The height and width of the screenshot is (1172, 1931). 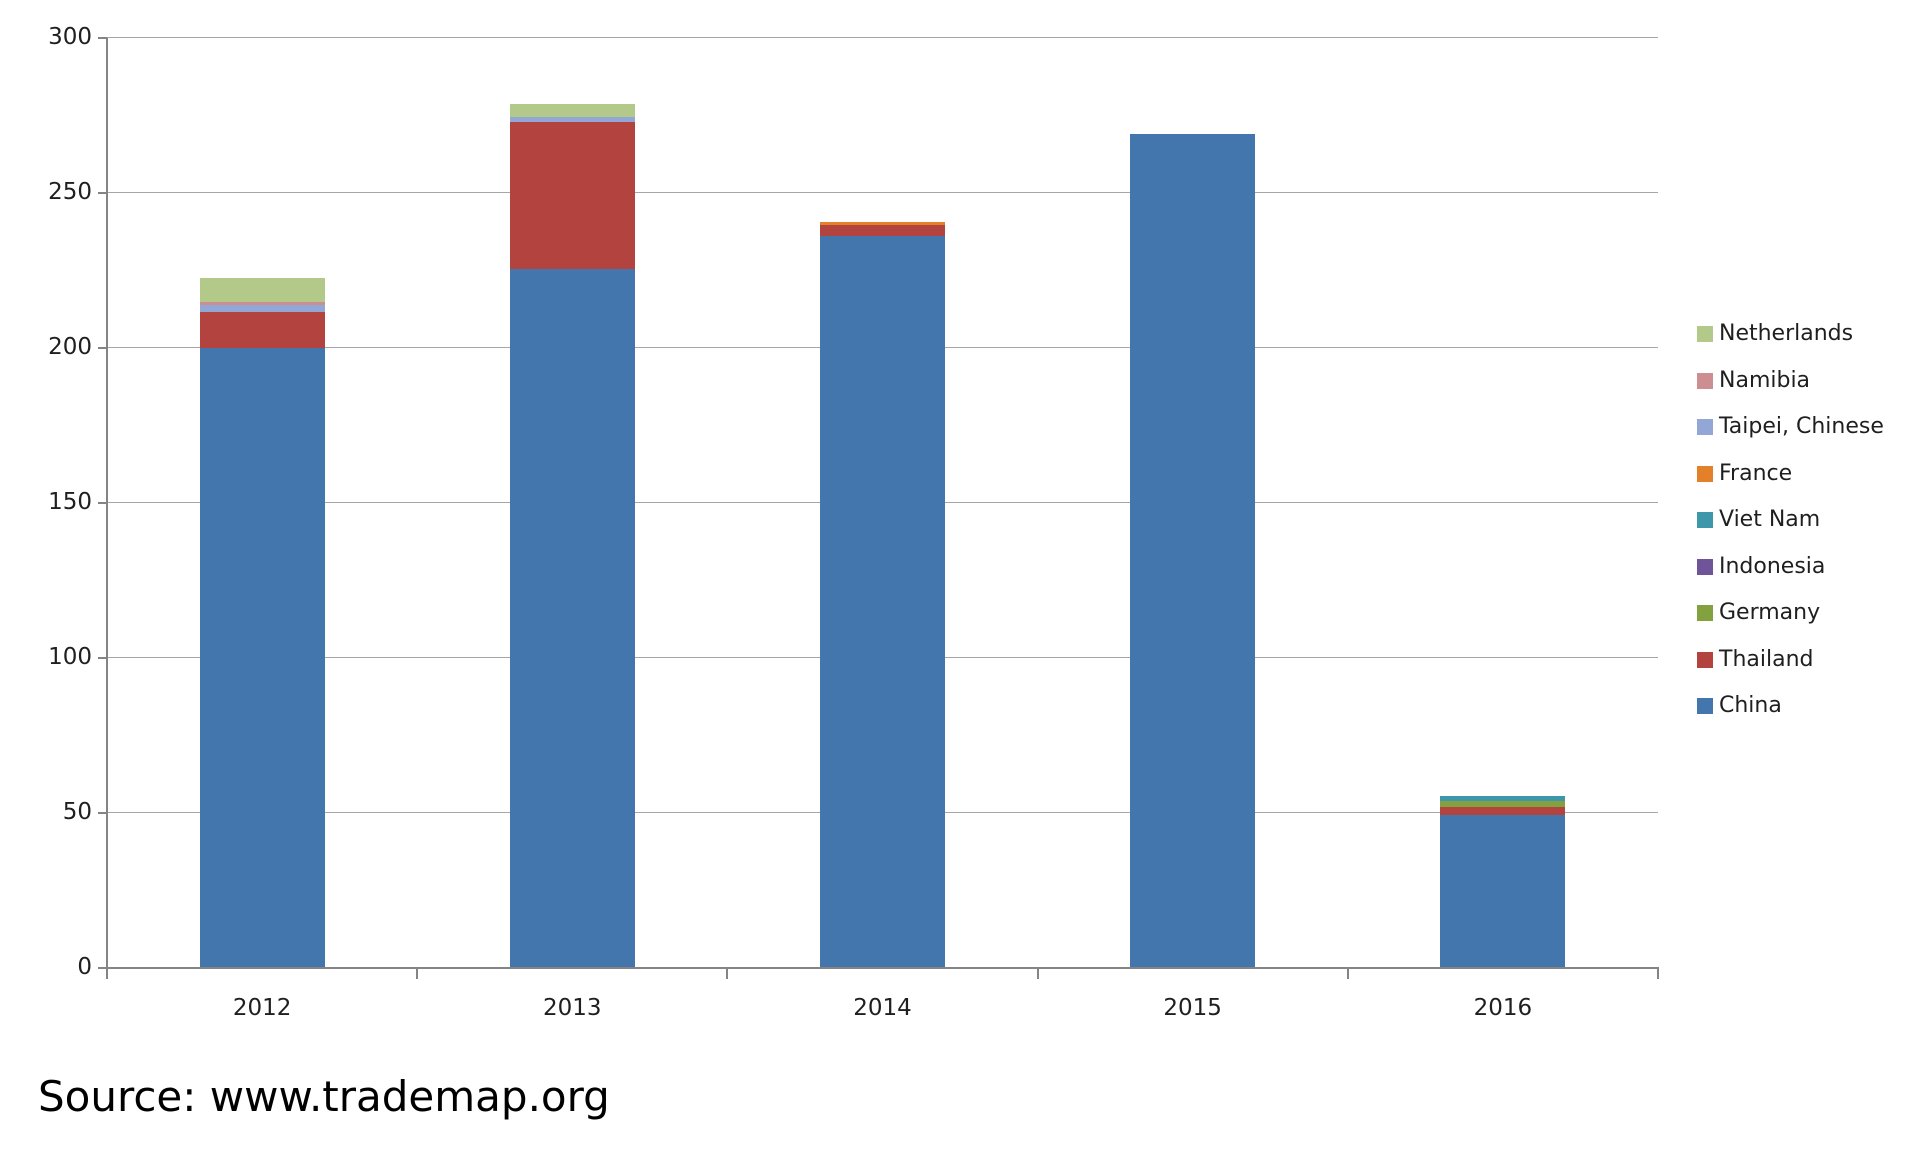 I want to click on legend-item-china: China, so click(x=1739, y=706).